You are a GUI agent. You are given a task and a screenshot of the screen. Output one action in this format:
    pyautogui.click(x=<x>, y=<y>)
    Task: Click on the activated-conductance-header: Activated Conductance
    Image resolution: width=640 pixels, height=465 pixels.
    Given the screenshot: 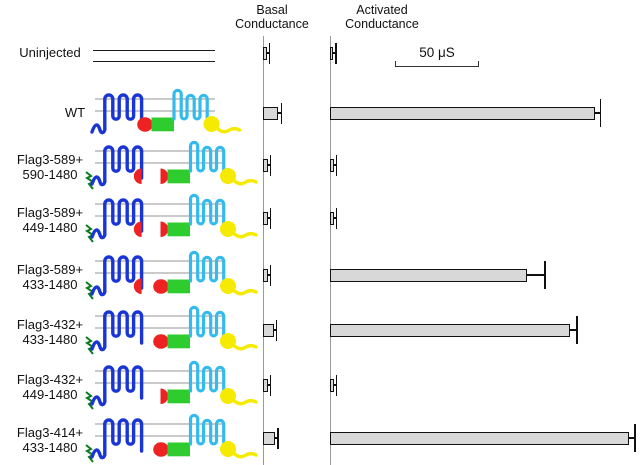 What is the action you would take?
    pyautogui.click(x=382, y=17)
    